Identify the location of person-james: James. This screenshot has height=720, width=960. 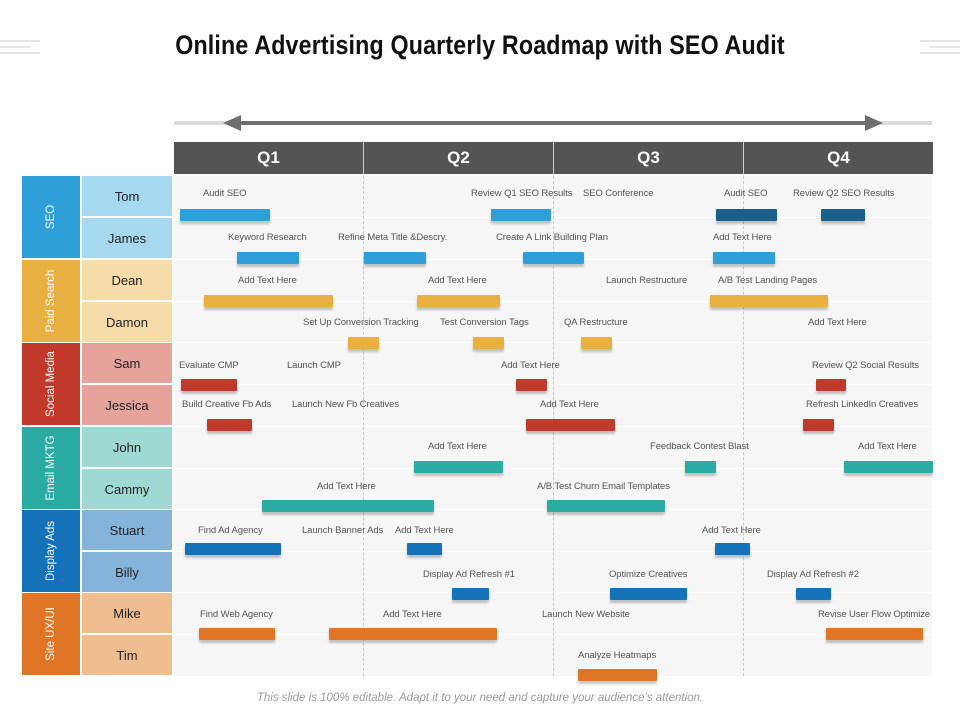
(127, 238).